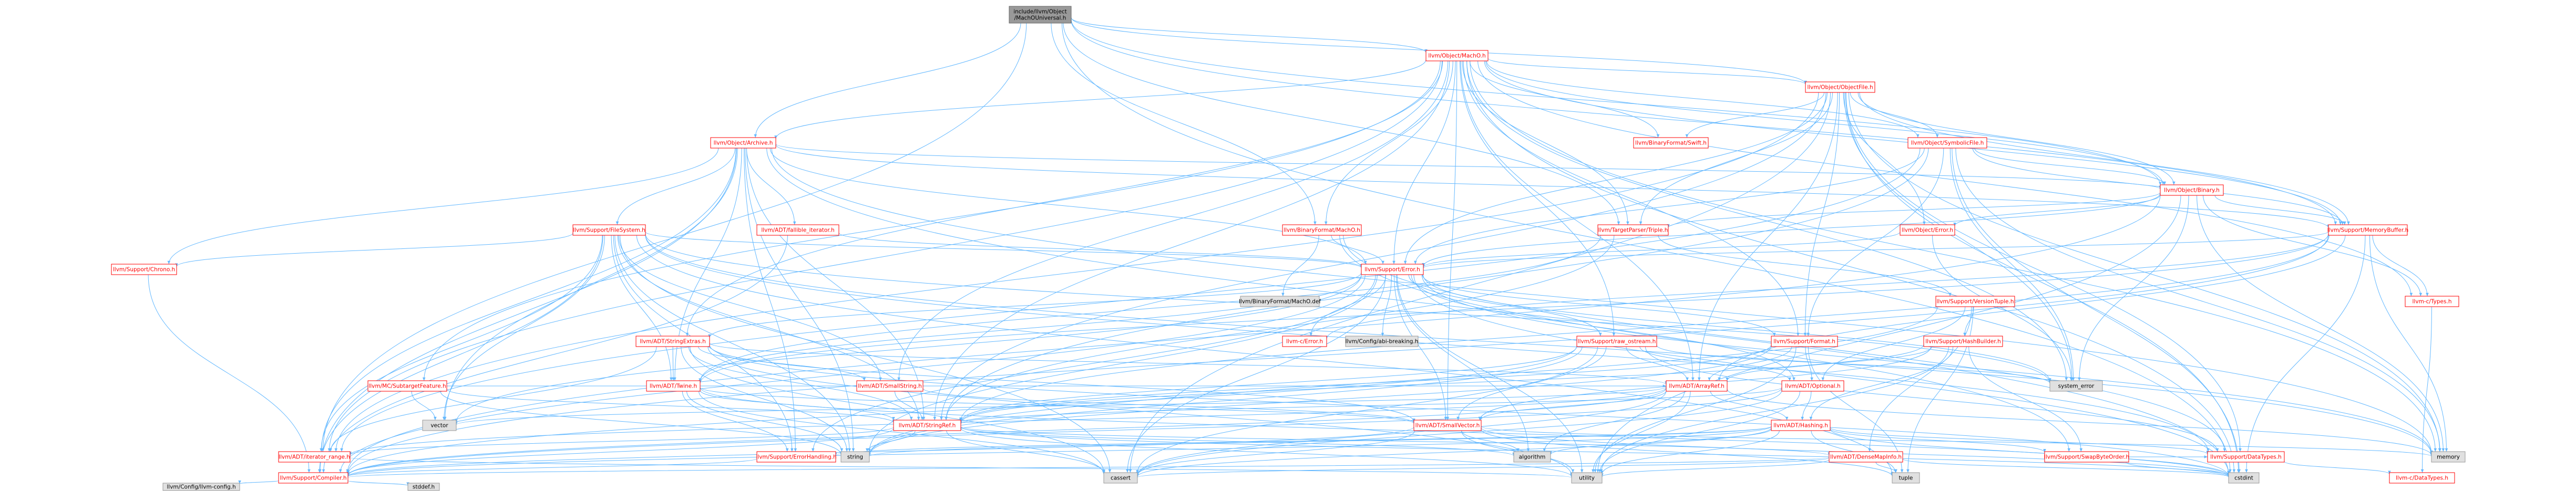  I want to click on node-label: llvm/ADT/SmallString.h, so click(890, 386).